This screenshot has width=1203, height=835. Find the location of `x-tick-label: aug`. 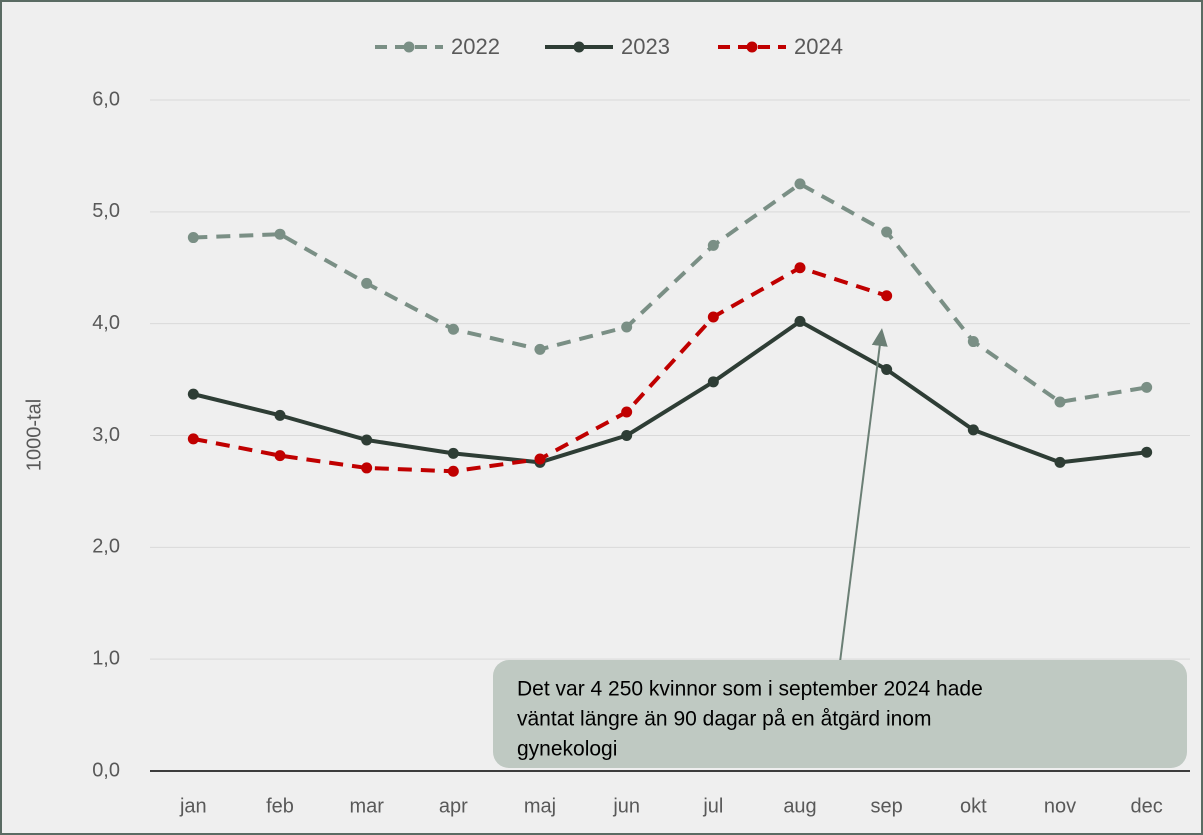

x-tick-label: aug is located at coordinates (799, 806).